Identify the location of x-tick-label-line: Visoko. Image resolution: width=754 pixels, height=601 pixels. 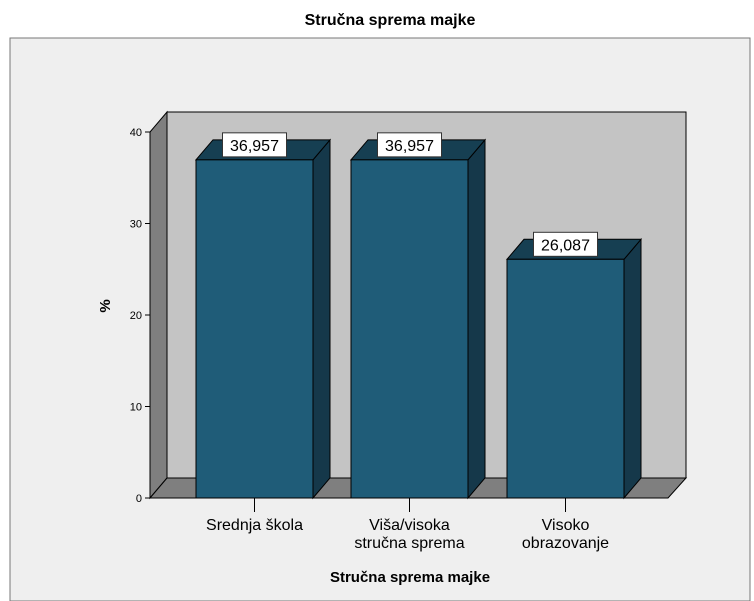
(566, 525).